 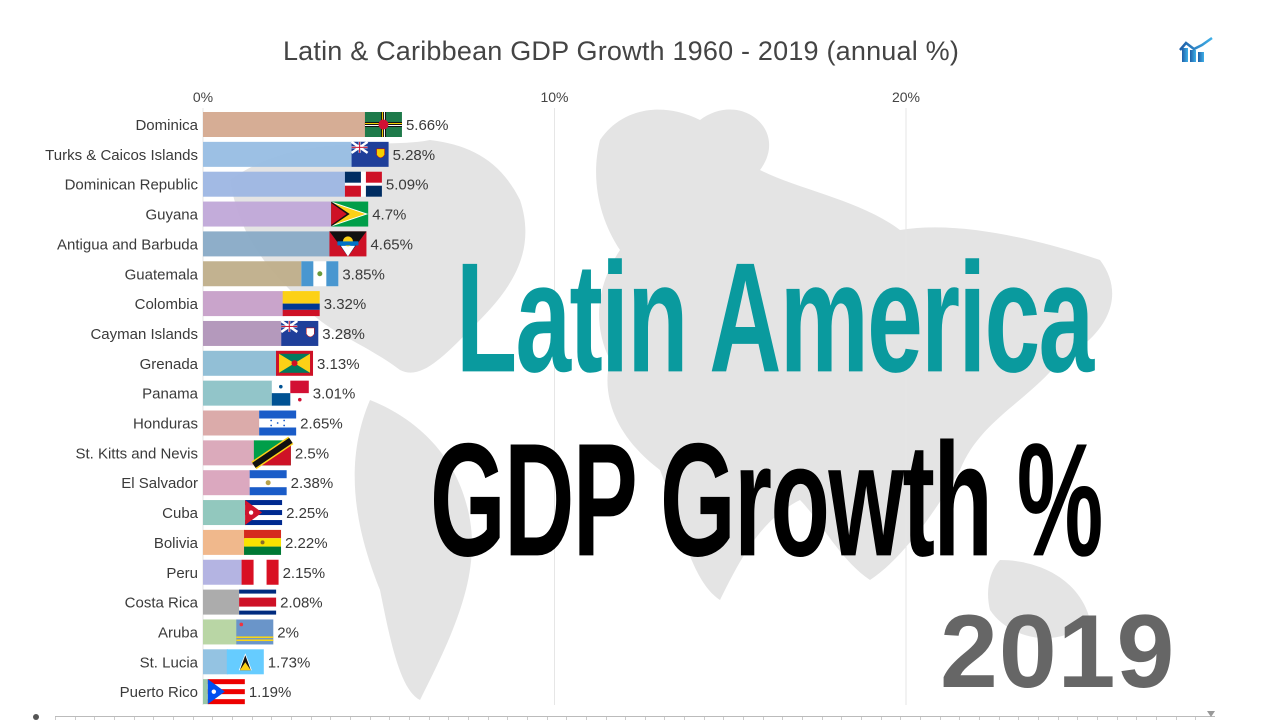 I want to click on value-label: 5.09%, so click(x=407, y=185).